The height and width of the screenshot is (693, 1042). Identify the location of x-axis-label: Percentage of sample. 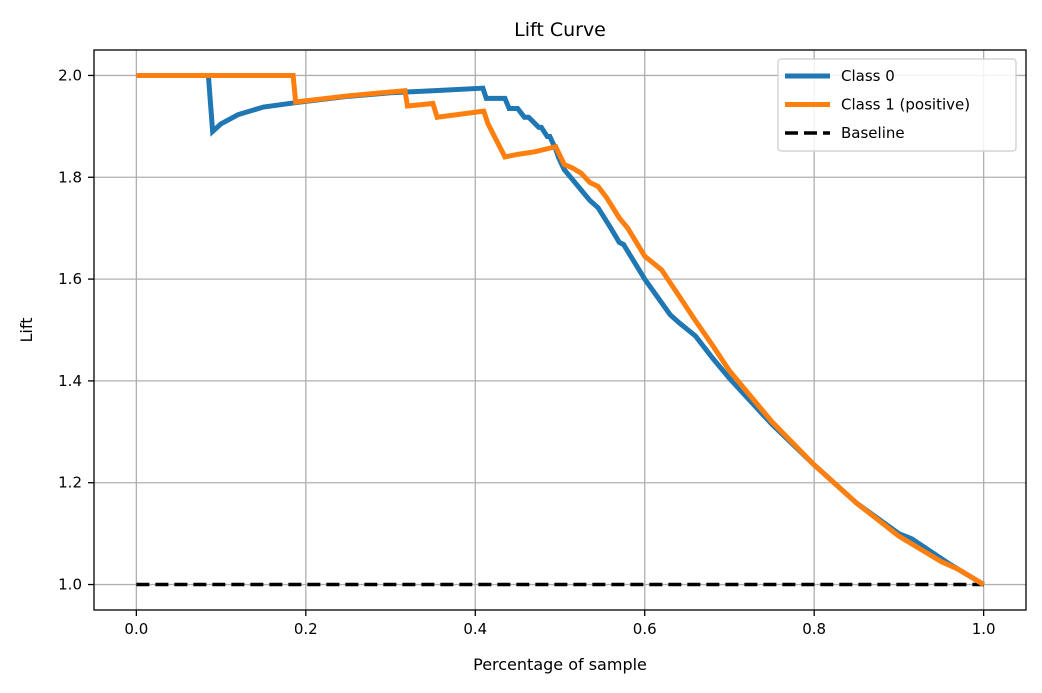
(560, 664).